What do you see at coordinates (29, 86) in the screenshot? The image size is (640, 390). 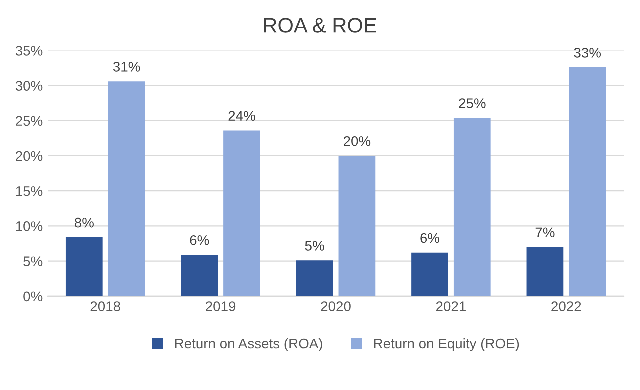 I see `y-tick-label: 30%` at bounding box center [29, 86].